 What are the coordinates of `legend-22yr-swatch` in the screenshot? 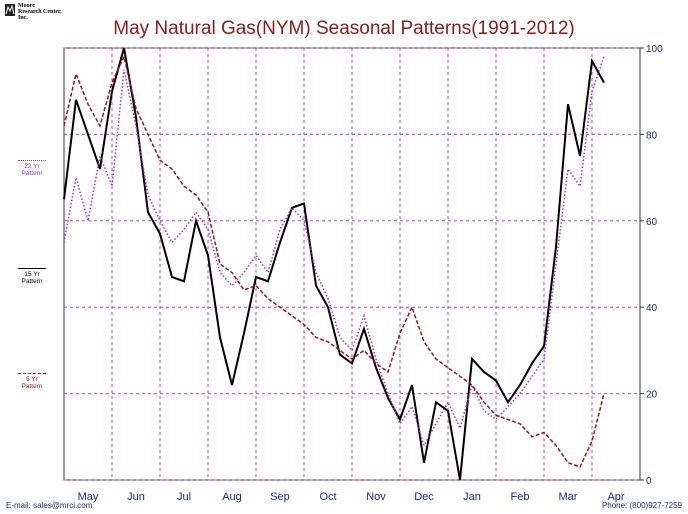 It's located at (32, 160).